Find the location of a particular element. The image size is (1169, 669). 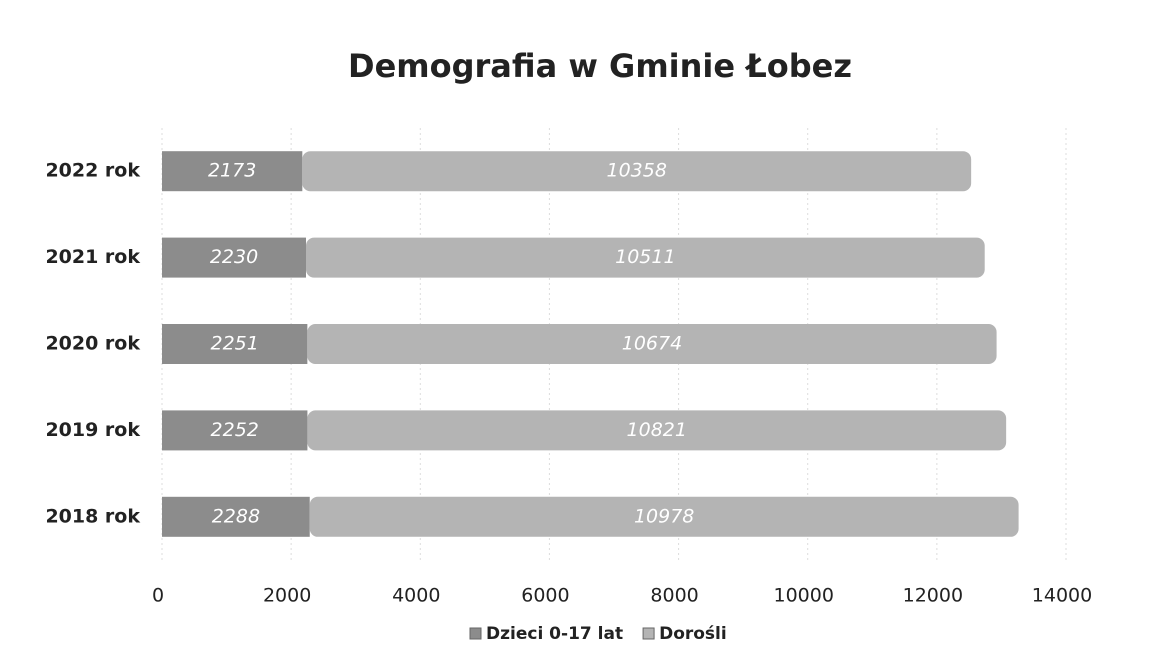

data-label: 10821 is located at coordinates (657, 430).